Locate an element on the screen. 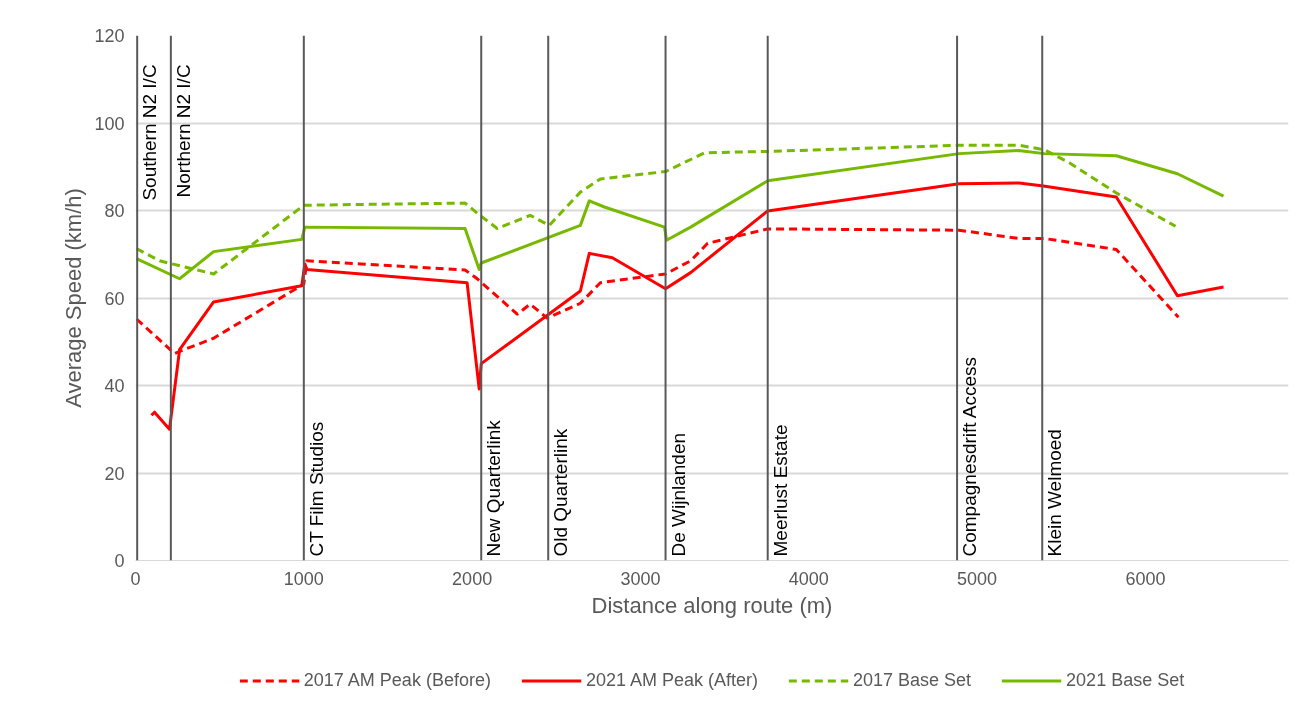 The width and height of the screenshot is (1306, 727). y-tick-label: 20 is located at coordinates (114, 473).